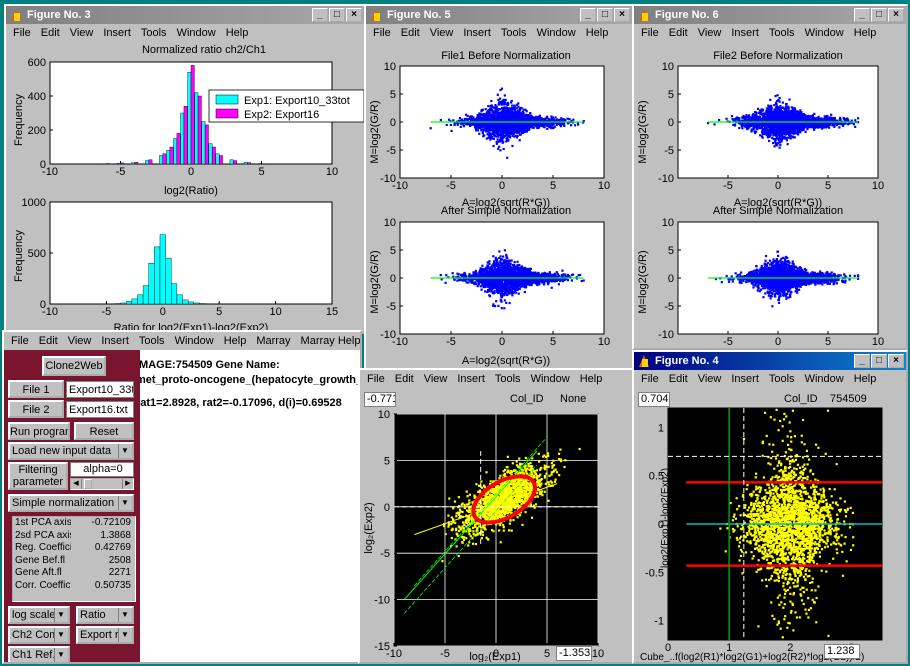 The image size is (910, 666). What do you see at coordinates (185, 15) in the screenshot?
I see `figure3-titlebar: Figure No. 3 _ □ ×` at bounding box center [185, 15].